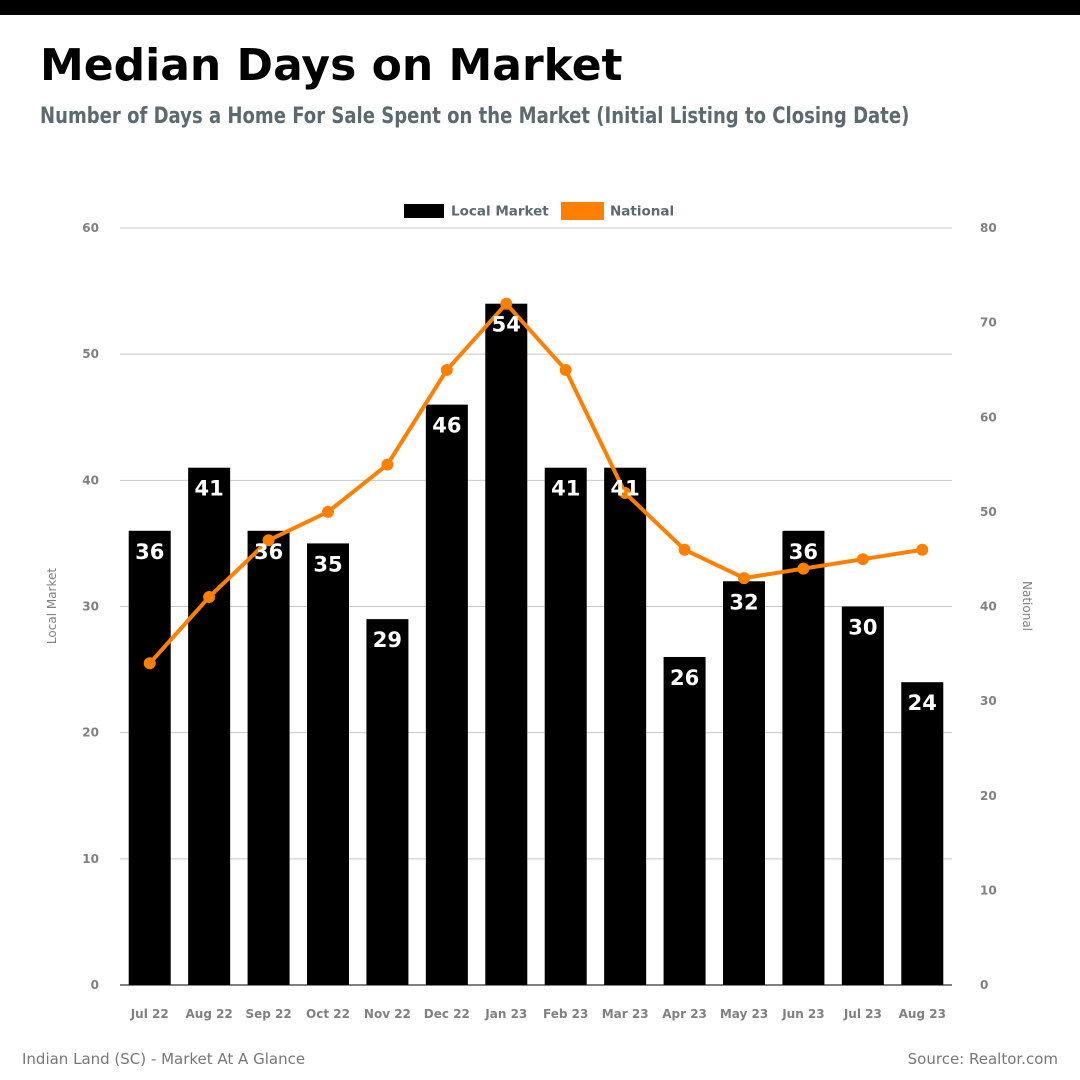 This screenshot has height=1080, width=1080. What do you see at coordinates (387, 1014) in the screenshot?
I see `x-tick-label: Nov 22` at bounding box center [387, 1014].